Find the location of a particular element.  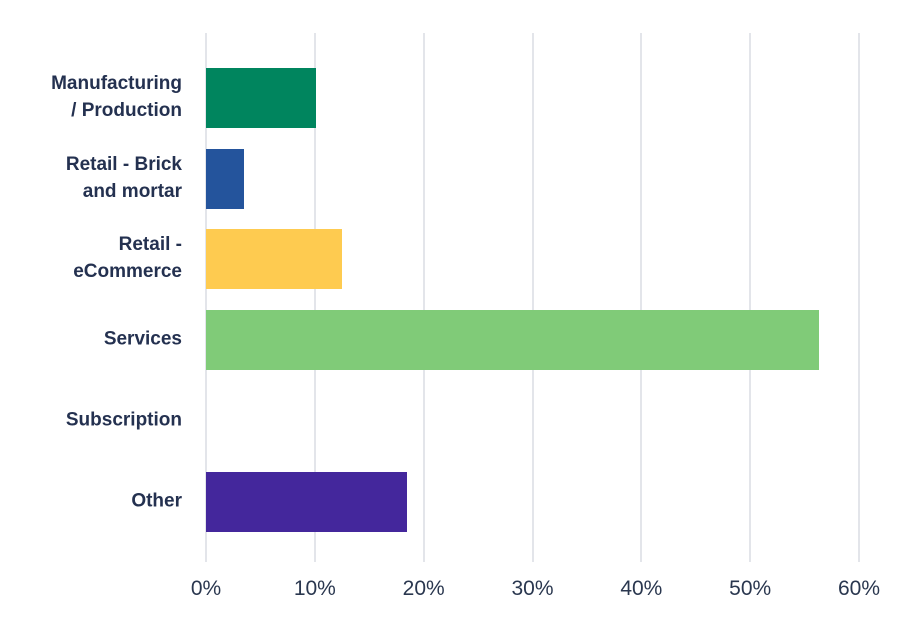

gridline-30% is located at coordinates (532, 297).